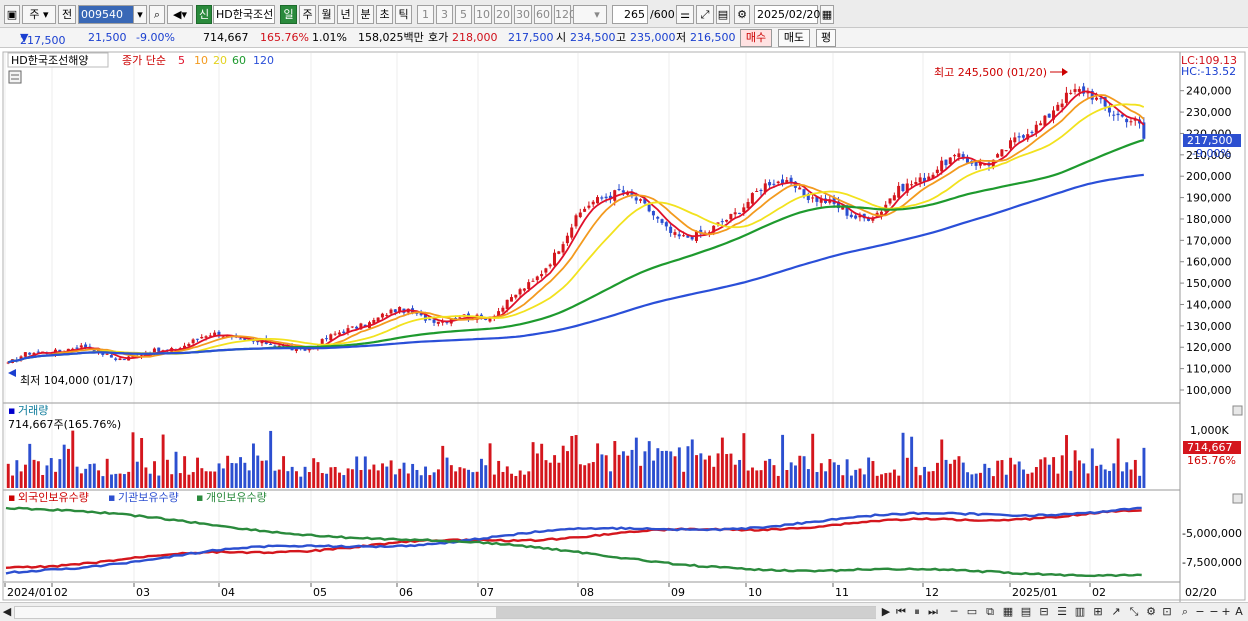  Describe the element at coordinates (685, 14) in the screenshot. I see `chart-type-icon: ⚌` at that location.